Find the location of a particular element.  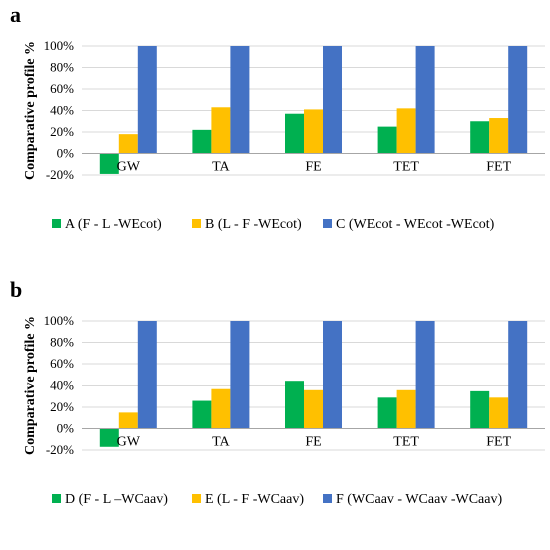

bar-b-fet is located at coordinates (499, 136).